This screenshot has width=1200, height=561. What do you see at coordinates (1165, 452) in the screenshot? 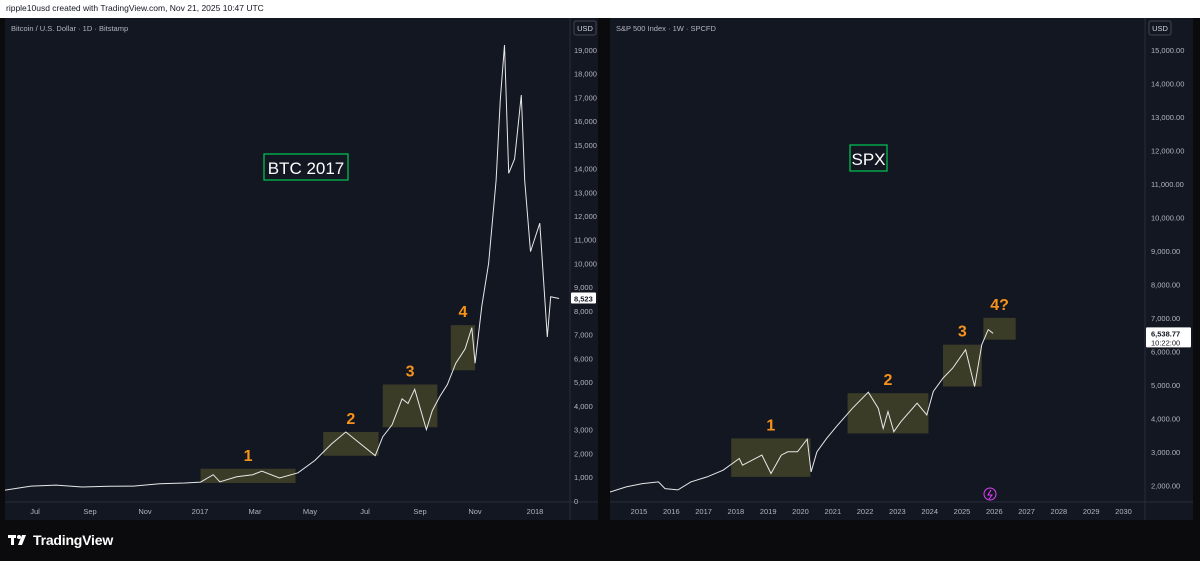
I see `y-tick-label: 3,000.00` at bounding box center [1165, 452].